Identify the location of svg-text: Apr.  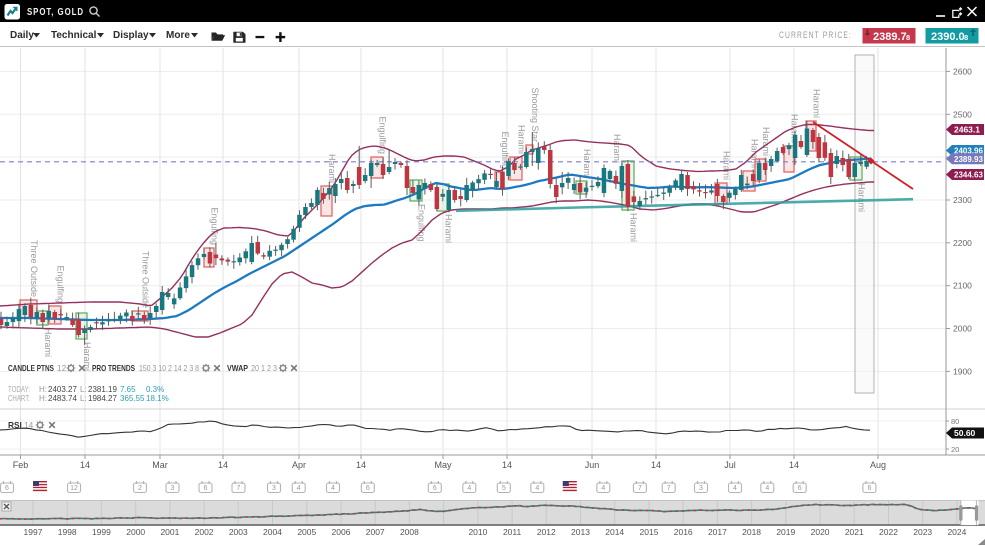
(299, 465).